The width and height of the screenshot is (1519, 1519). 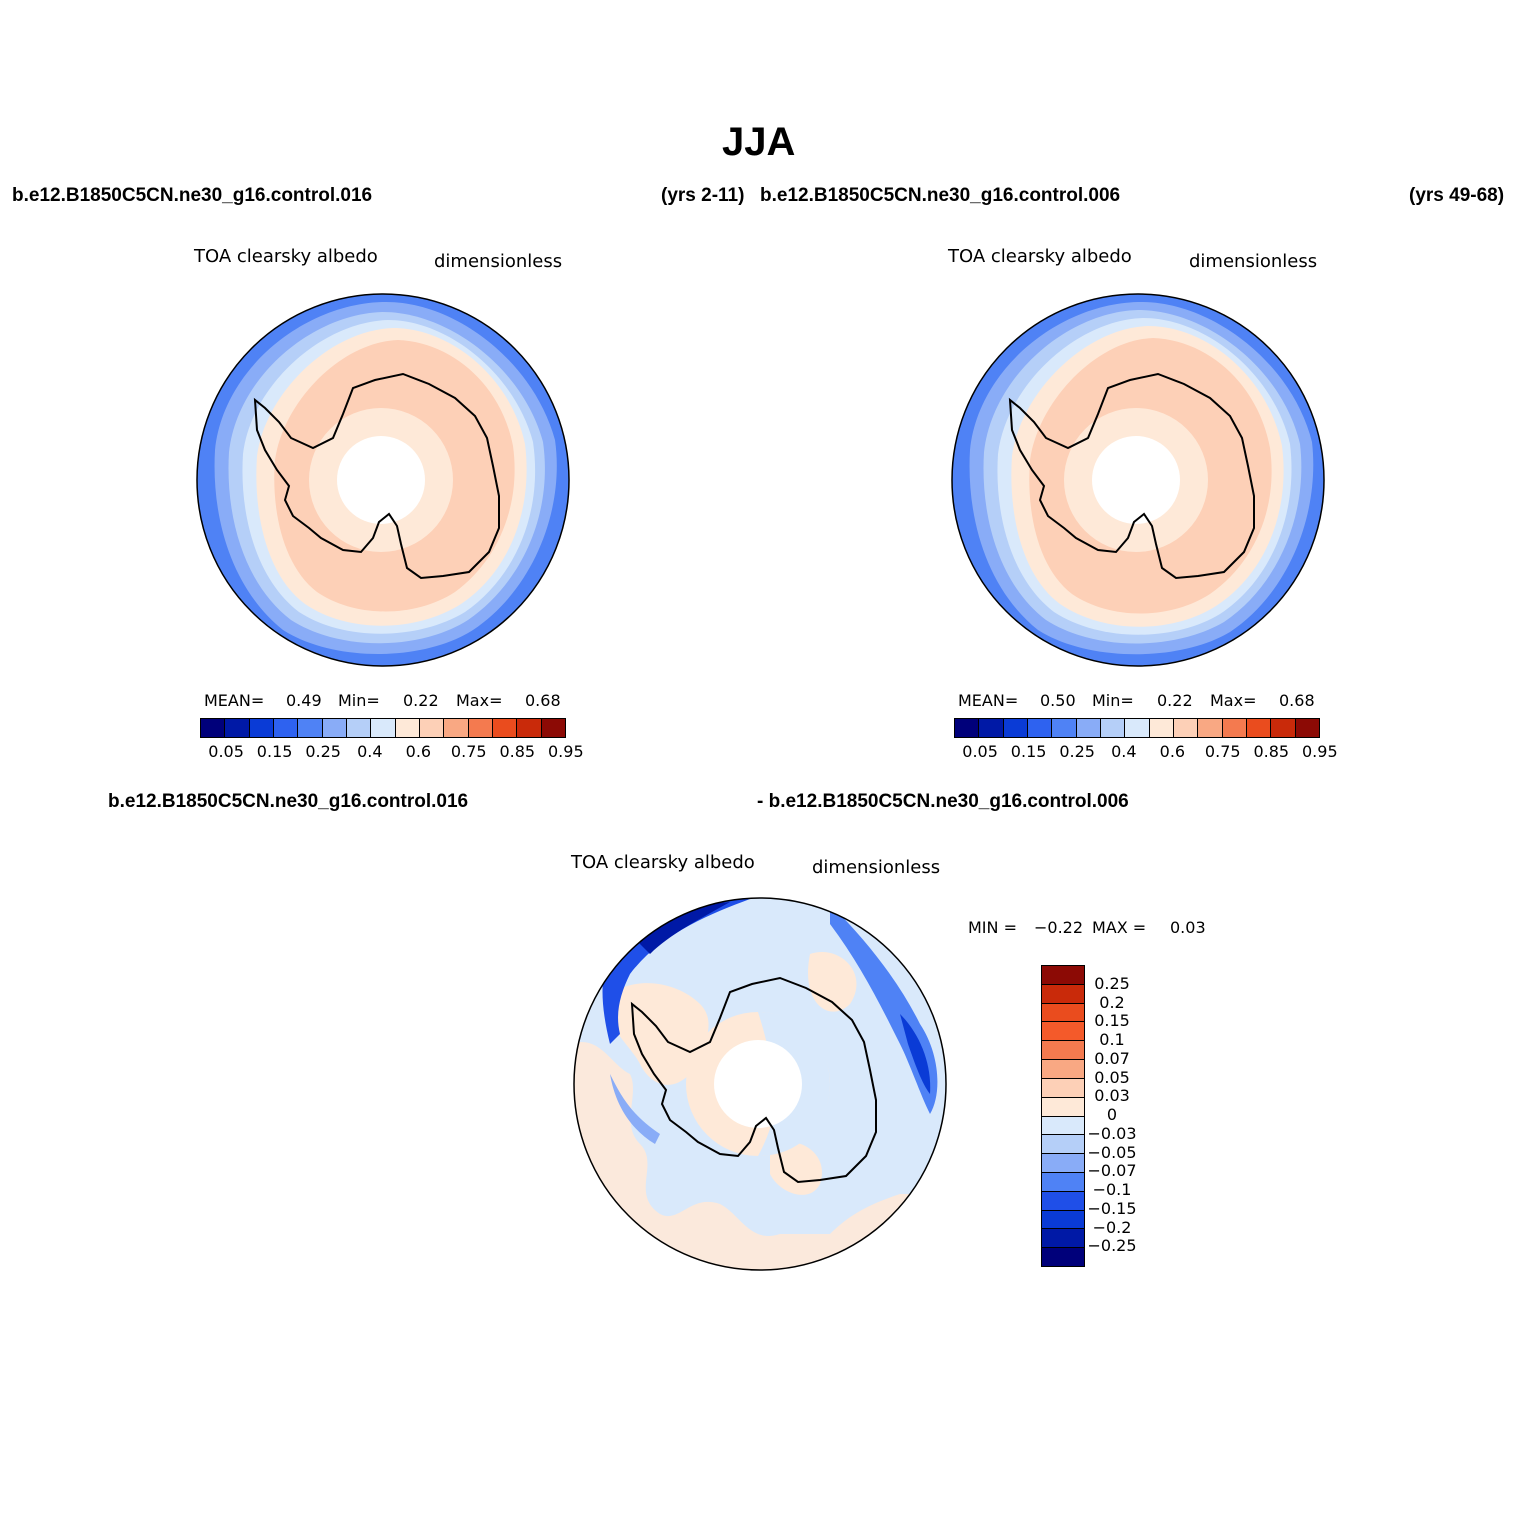 I want to click on panel1-colorbar, so click(x=383, y=728).